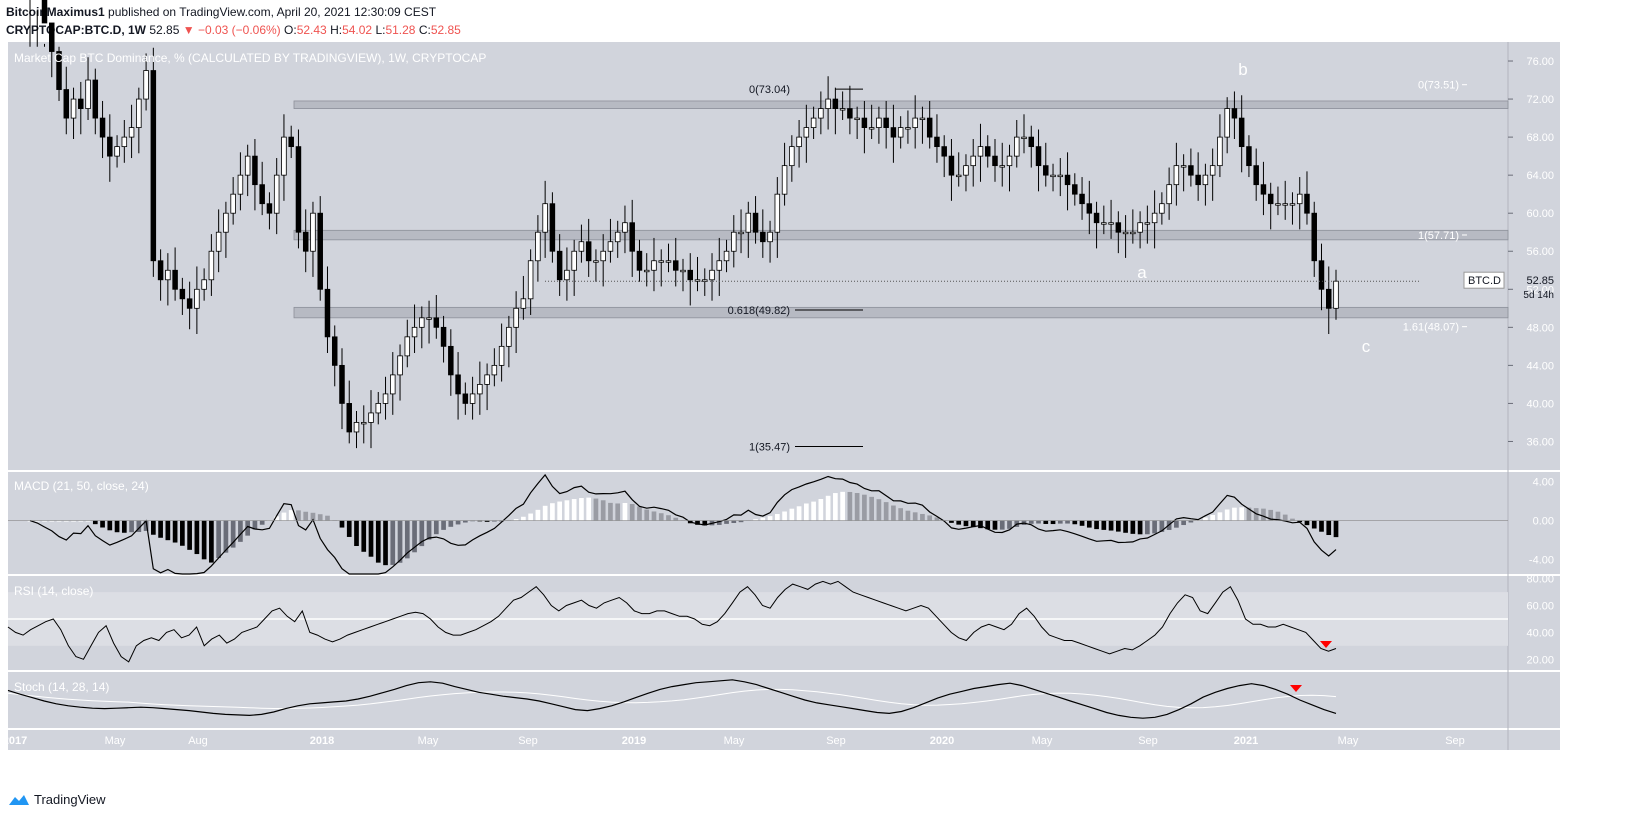 This screenshot has width=1627, height=819. I want to click on open-value: 52.43, so click(311, 30).